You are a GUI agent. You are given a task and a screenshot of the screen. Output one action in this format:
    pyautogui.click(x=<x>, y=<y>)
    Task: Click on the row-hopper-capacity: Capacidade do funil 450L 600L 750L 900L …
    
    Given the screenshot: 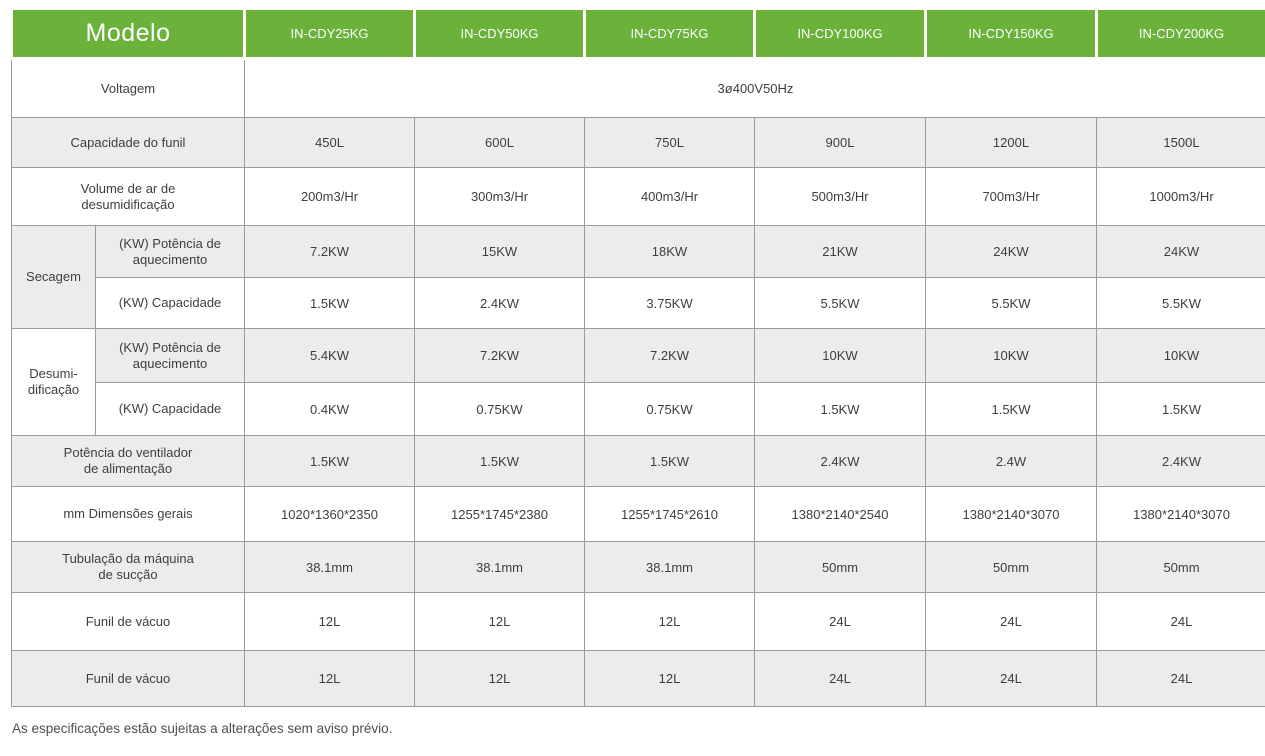 What is the action you would take?
    pyautogui.click(x=638, y=142)
    